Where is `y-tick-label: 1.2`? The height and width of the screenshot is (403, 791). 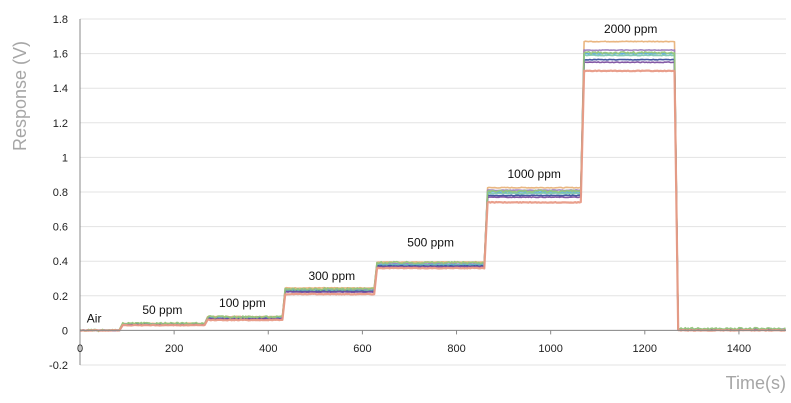
y-tick-label: 1.2 is located at coordinates (60, 124).